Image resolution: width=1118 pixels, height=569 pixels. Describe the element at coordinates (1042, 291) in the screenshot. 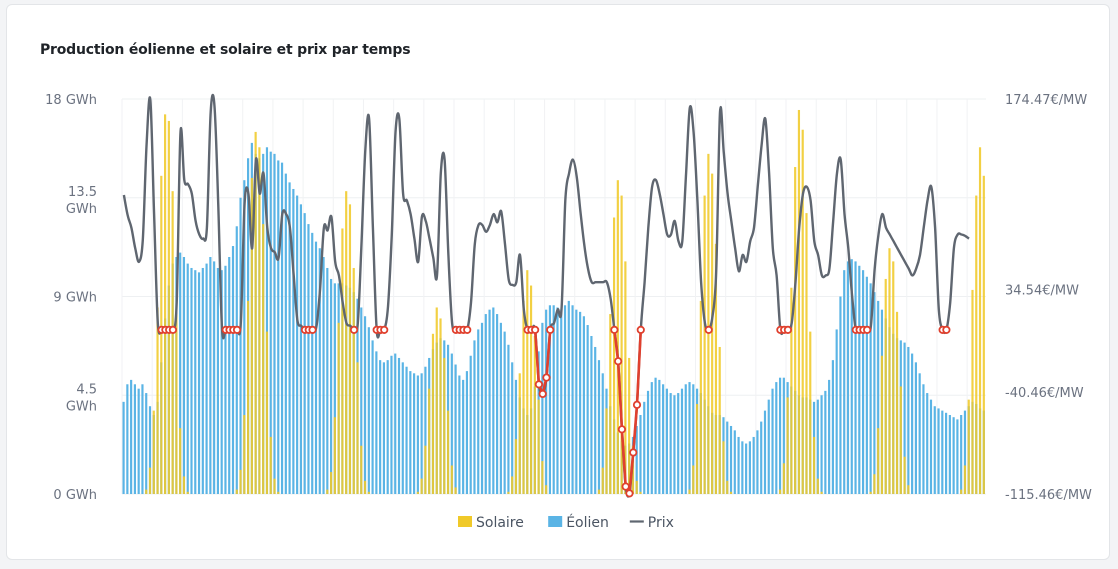

I see `y-right-tick-label: 34.54€/MW` at that location.